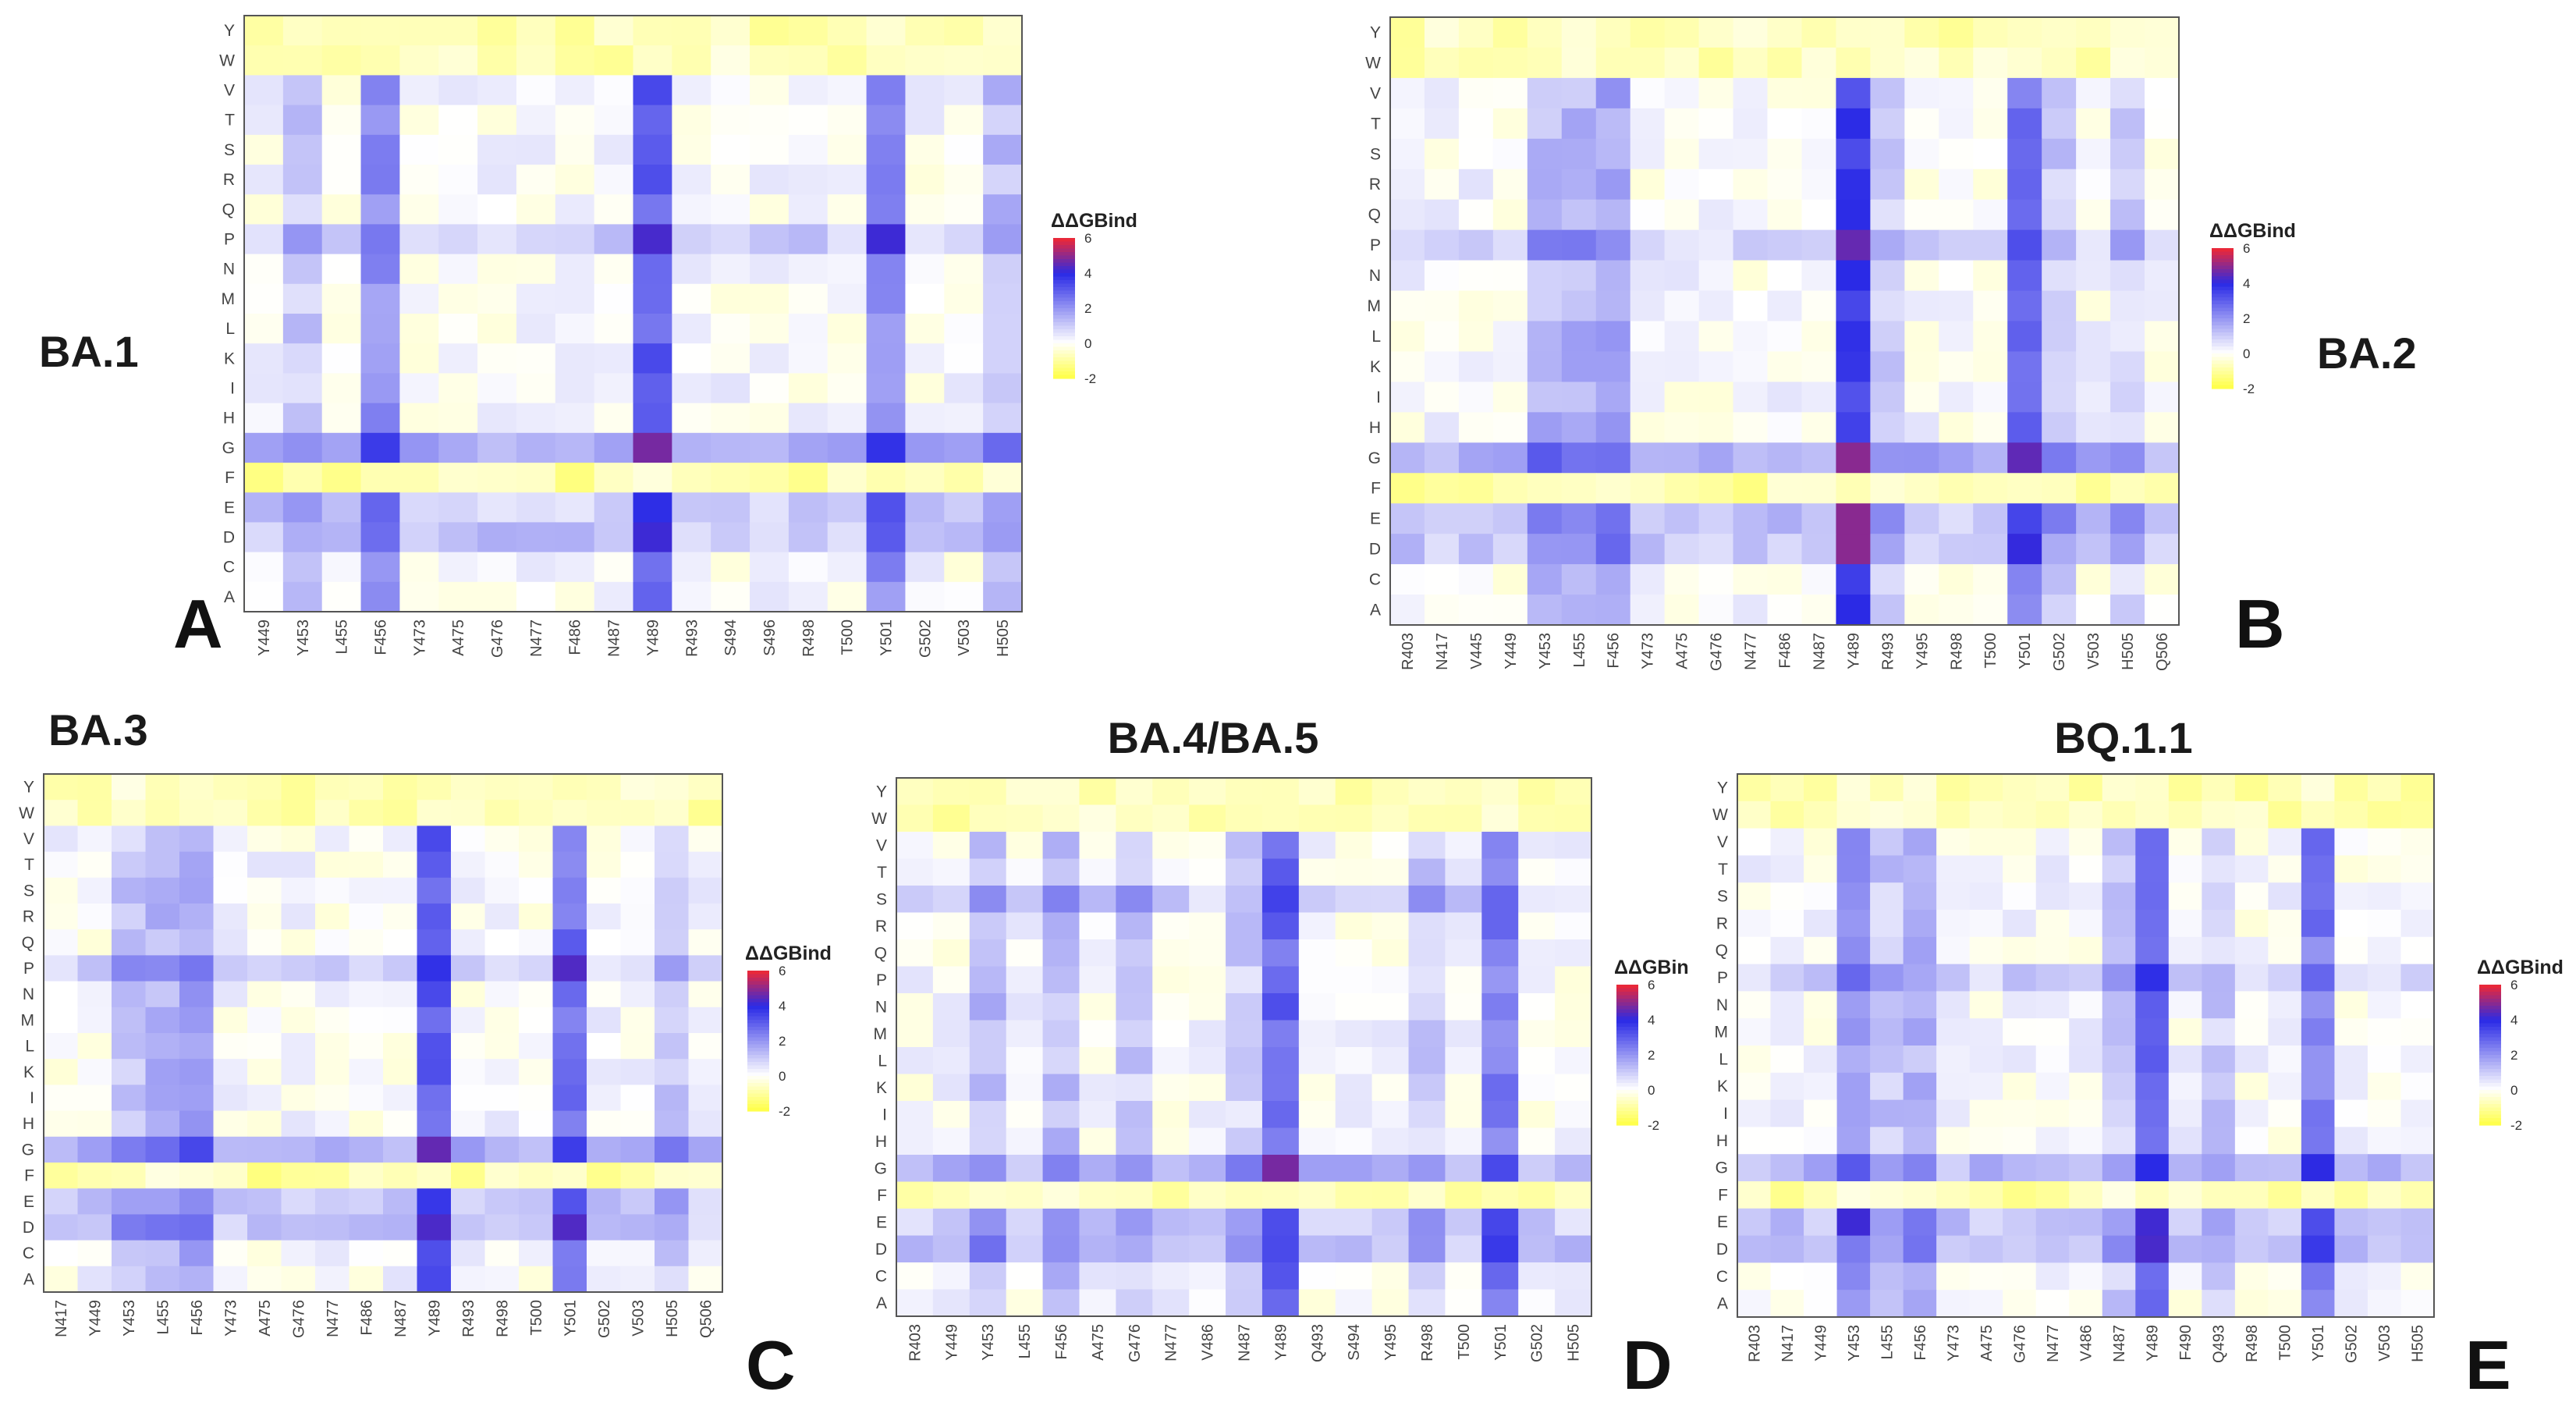  Describe the element at coordinates (2246, 353) in the screenshot. I see `legend-tick-label: 0` at that location.